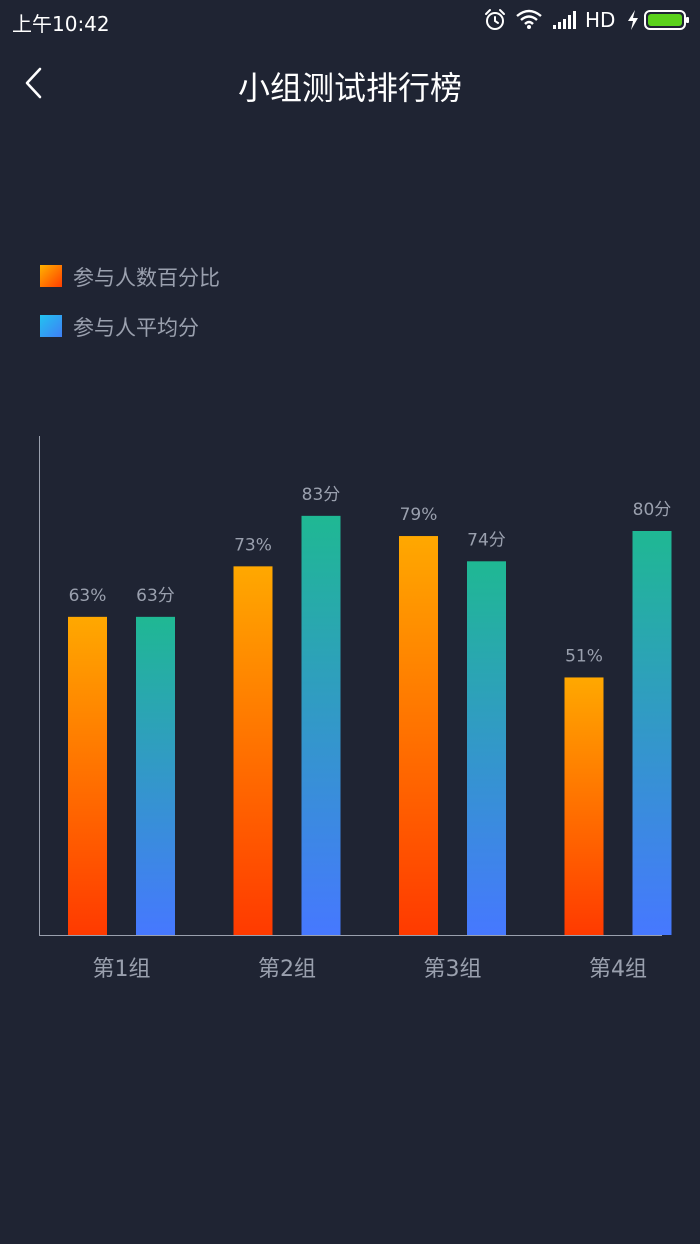  Describe the element at coordinates (618, 969) in the screenshot. I see `x-tick-label: 第4组` at that location.